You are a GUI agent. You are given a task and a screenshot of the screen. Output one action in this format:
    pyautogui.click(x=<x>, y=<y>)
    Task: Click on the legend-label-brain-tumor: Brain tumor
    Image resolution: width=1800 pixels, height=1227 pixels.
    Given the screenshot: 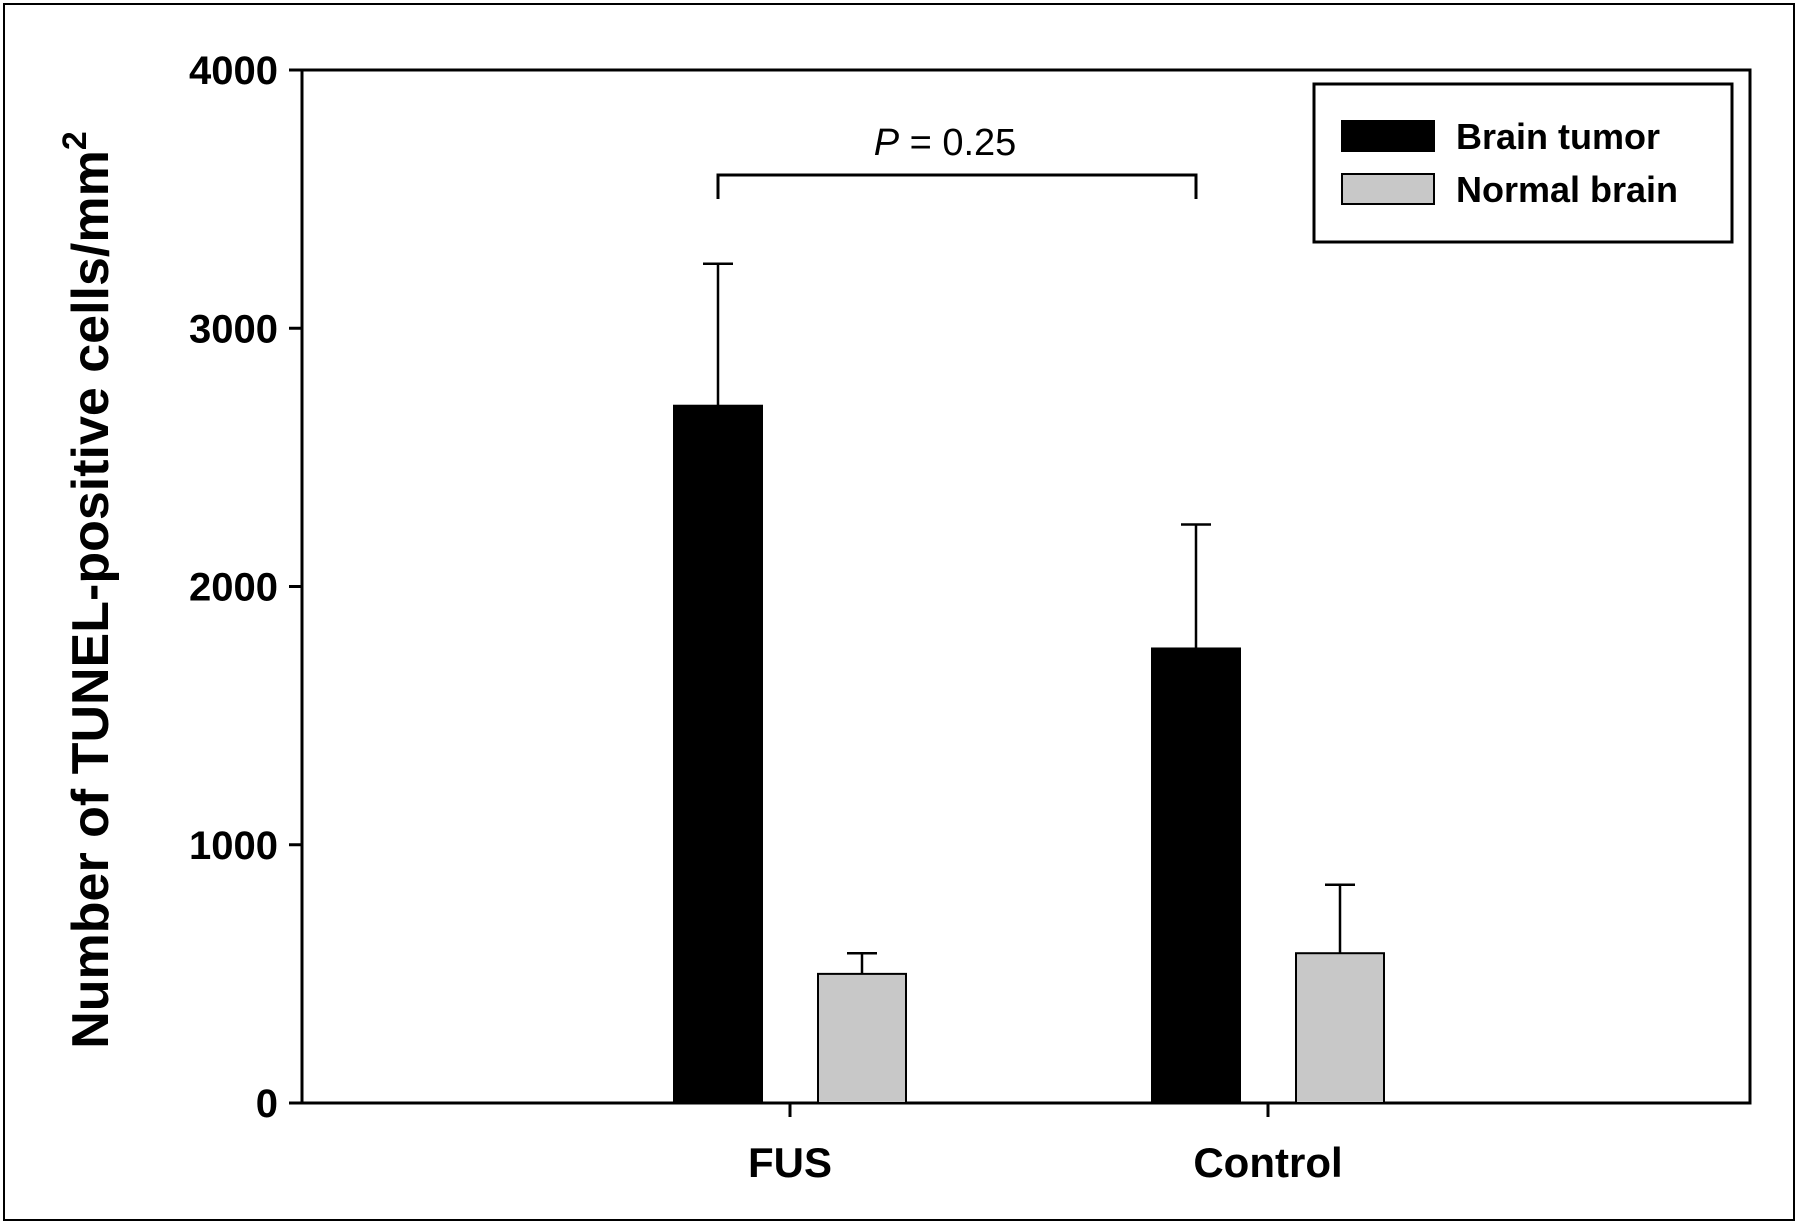 What is the action you would take?
    pyautogui.click(x=1558, y=136)
    